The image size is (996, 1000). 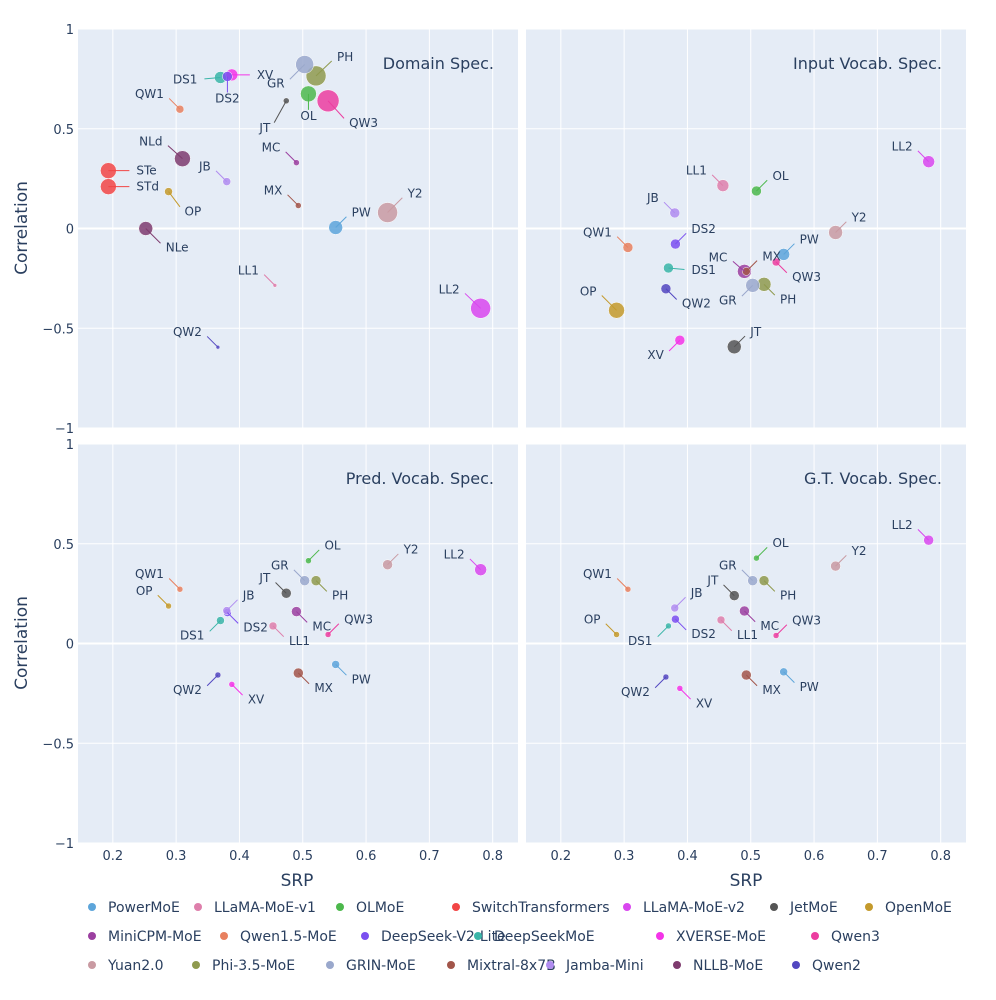 What do you see at coordinates (63, 545) in the screenshot?
I see `y-tick-label: 0.5` at bounding box center [63, 545].